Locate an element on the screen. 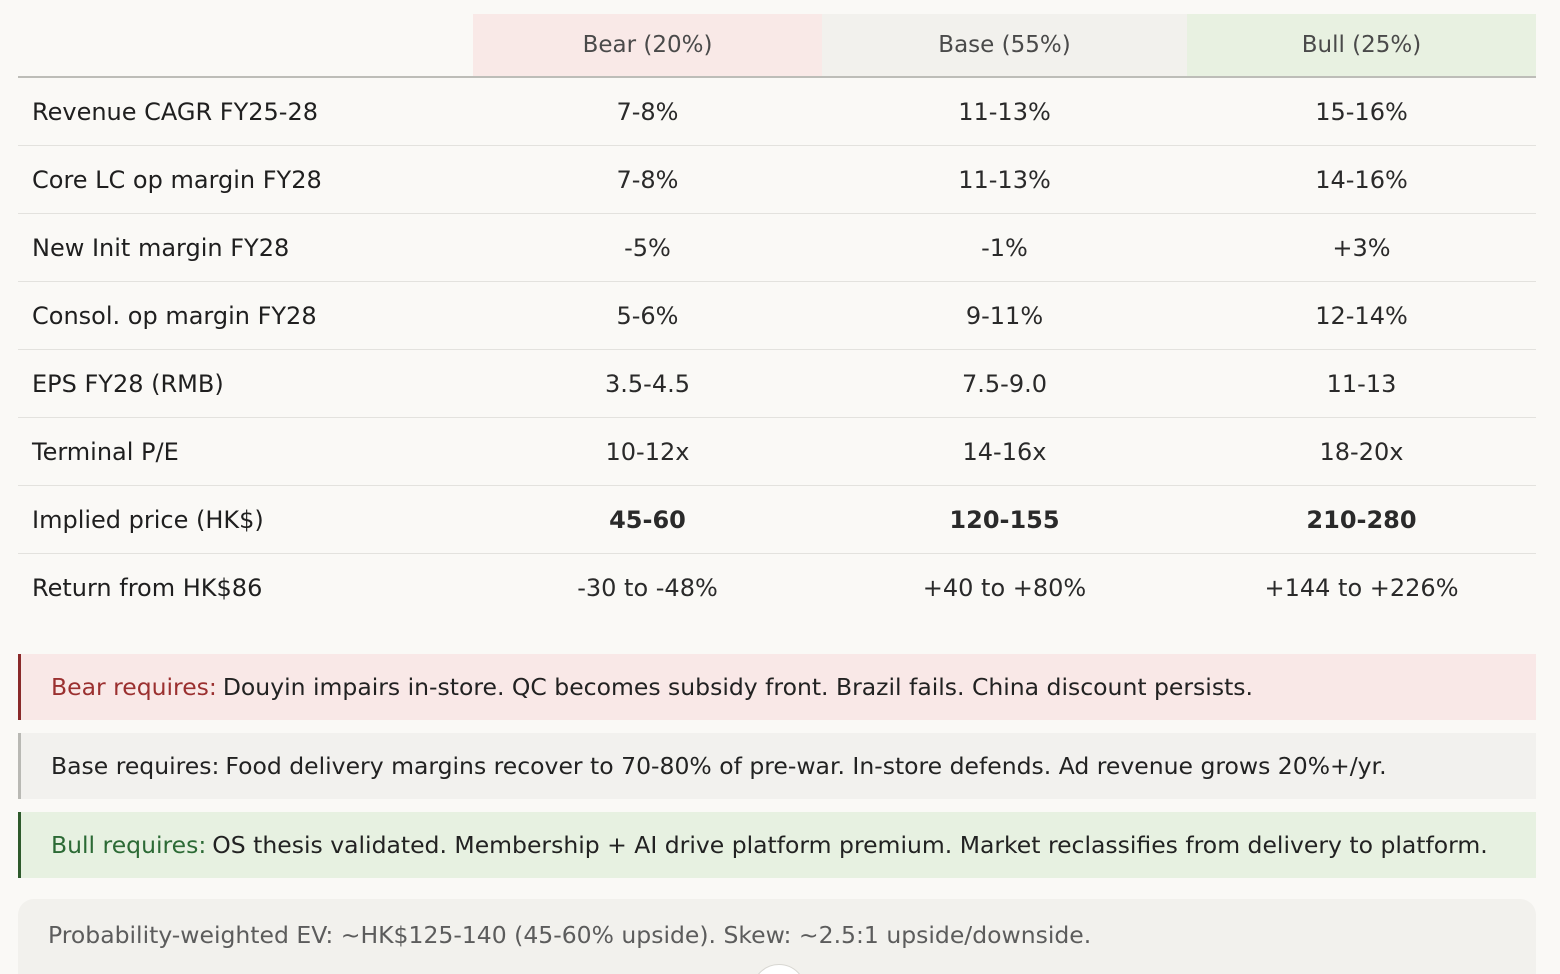 Image resolution: width=1560 pixels, height=974 pixels. base-cell: 14-16x is located at coordinates (1004, 451).